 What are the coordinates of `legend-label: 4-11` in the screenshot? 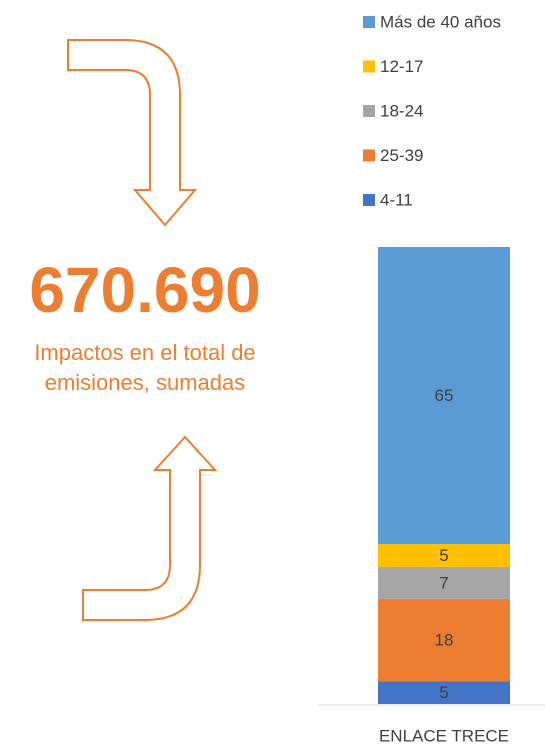 It's located at (396, 199).